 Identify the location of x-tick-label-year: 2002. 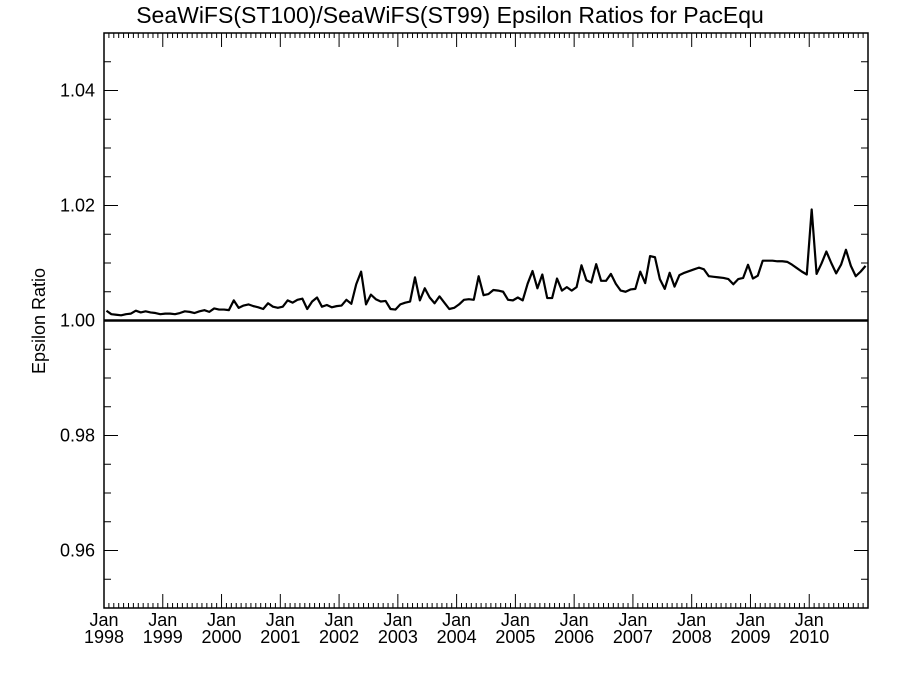
(339, 637).